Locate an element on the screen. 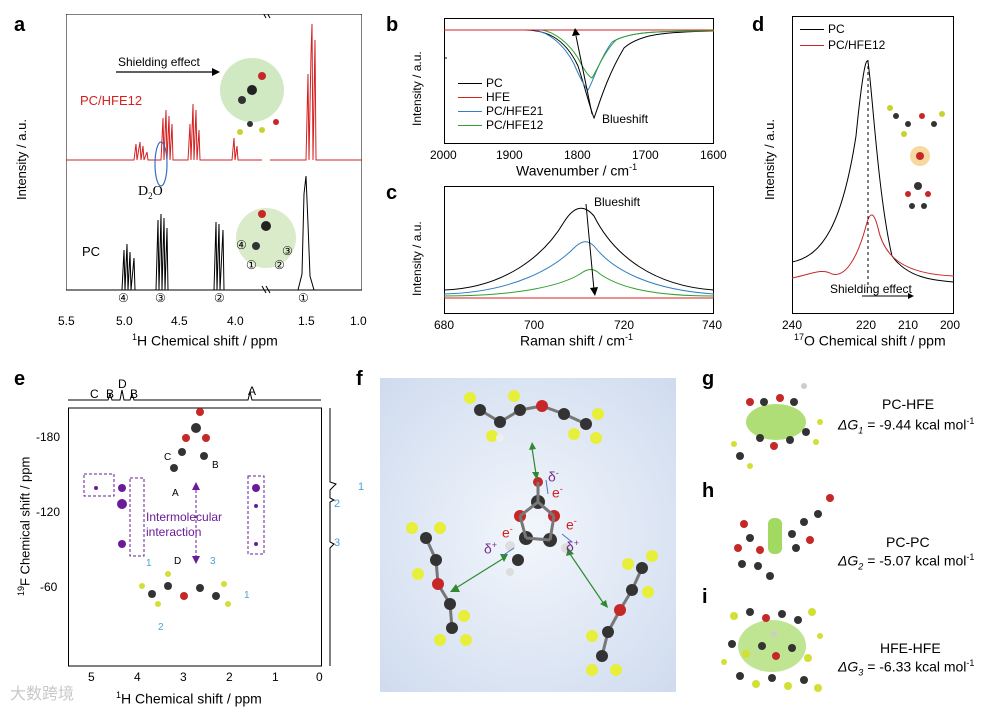 This screenshot has width=1001, height=712. panel-b-xtick: 2000 is located at coordinates (443, 155).